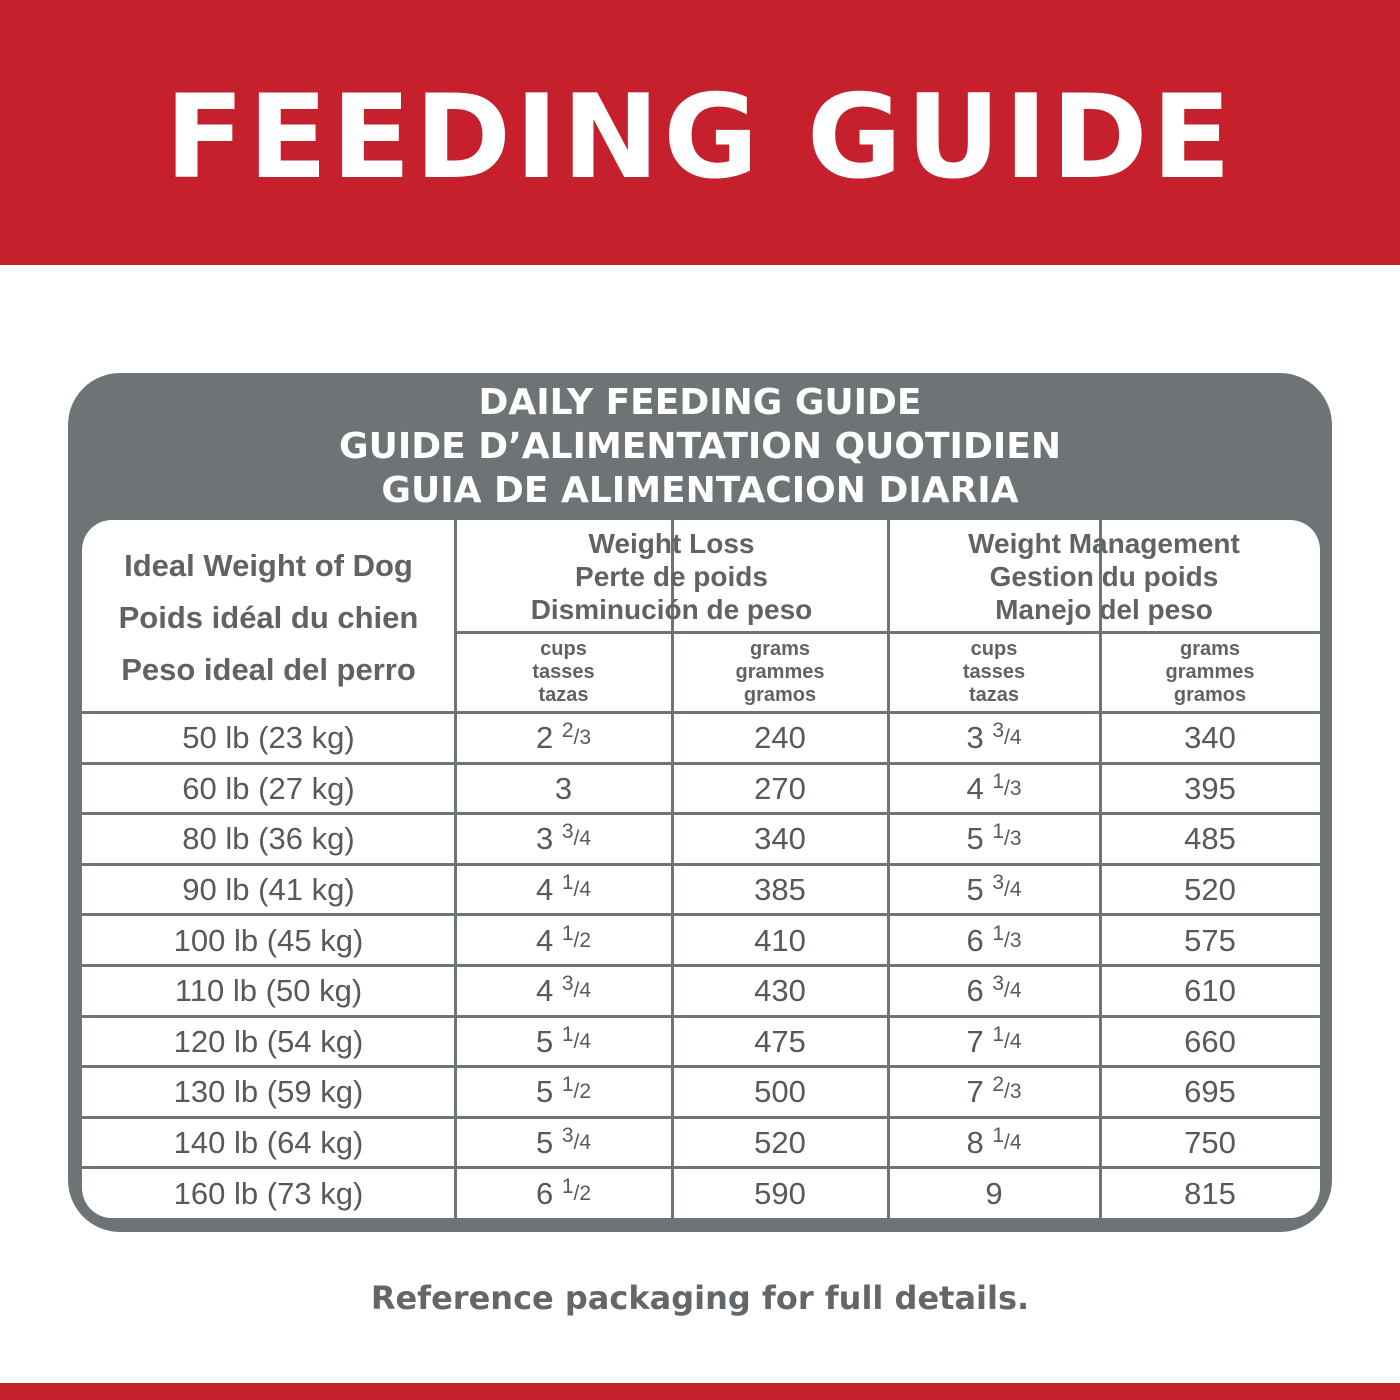  What do you see at coordinates (1210, 1092) in the screenshot?
I see `amount-cell: 695` at bounding box center [1210, 1092].